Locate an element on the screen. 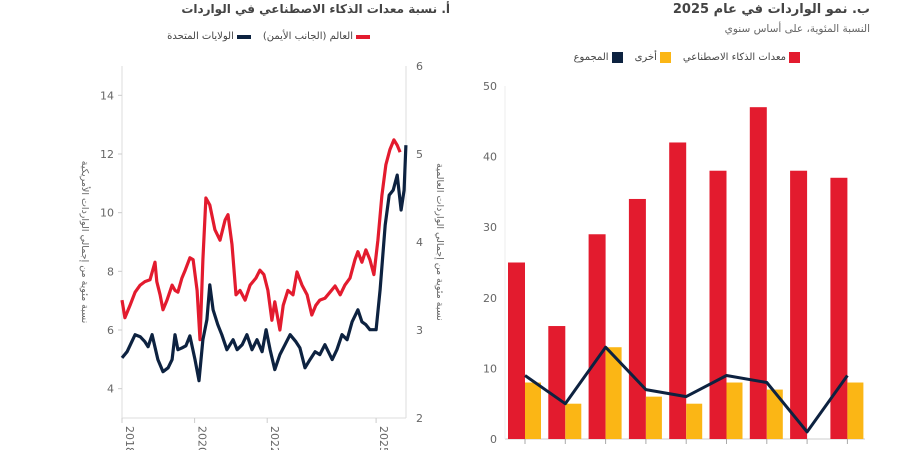 This screenshot has height=450, width=900. legend-label: المجموع is located at coordinates (591, 57).